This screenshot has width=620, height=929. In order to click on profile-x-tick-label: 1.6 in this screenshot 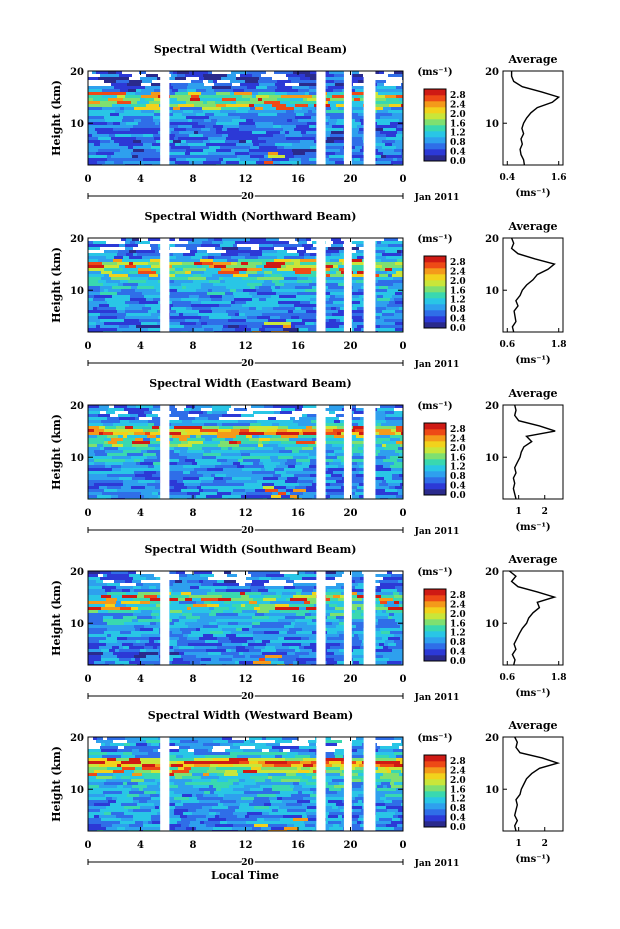, I will do `click(559, 178)`.